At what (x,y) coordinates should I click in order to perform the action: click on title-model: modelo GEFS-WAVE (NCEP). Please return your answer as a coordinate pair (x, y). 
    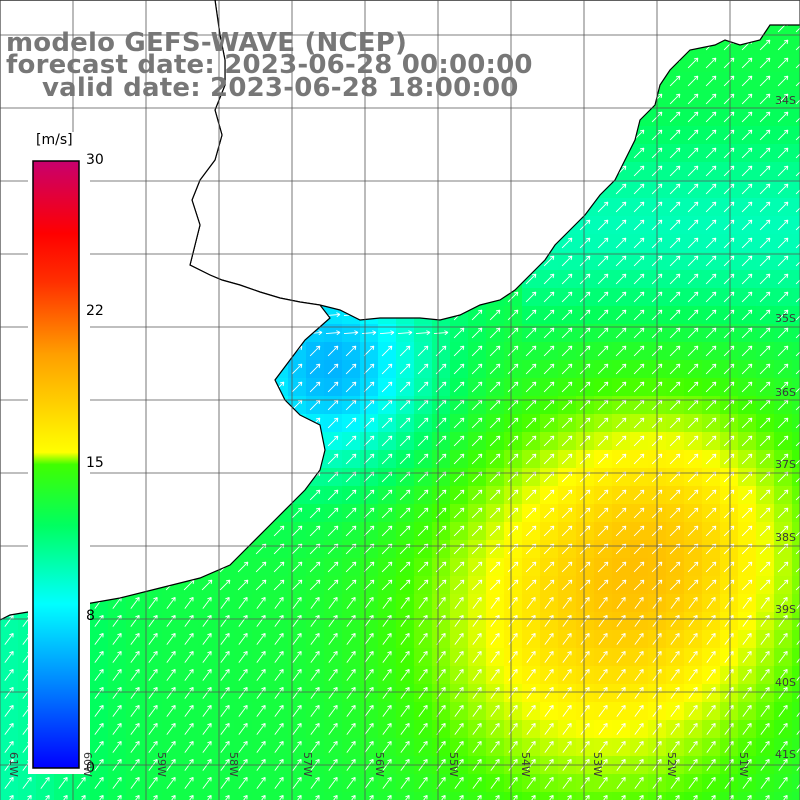
    Looking at the image, I should click on (207, 43).